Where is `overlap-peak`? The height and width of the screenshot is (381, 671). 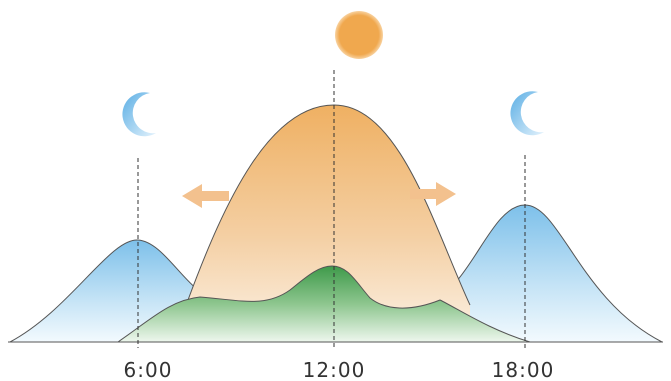 overlap-peak is located at coordinates (324, 304).